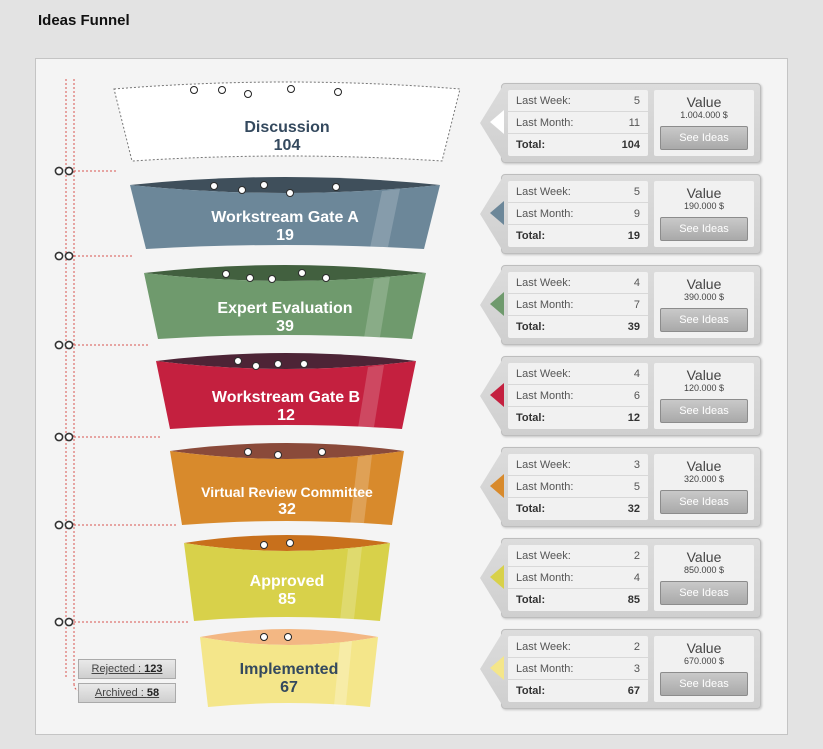  I want to click on stat-value: 5, so click(636, 100).